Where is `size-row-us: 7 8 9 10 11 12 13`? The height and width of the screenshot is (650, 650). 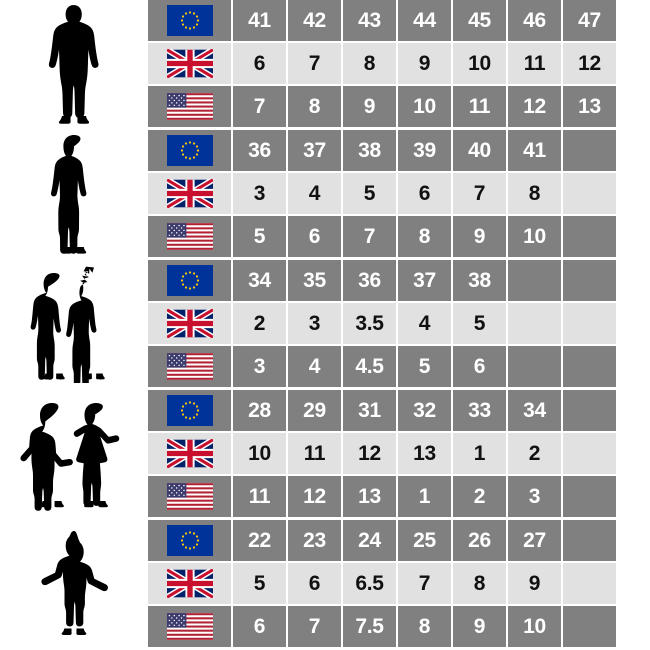 size-row-us: 7 8 9 10 11 12 13 is located at coordinates (382, 106).